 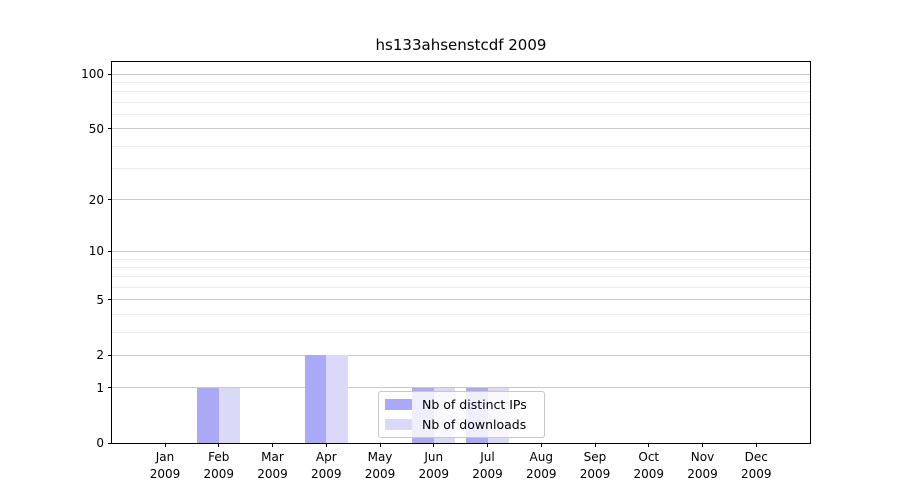 I want to click on legend: Nb of distinct IPs Nb of downloads, so click(x=461, y=414).